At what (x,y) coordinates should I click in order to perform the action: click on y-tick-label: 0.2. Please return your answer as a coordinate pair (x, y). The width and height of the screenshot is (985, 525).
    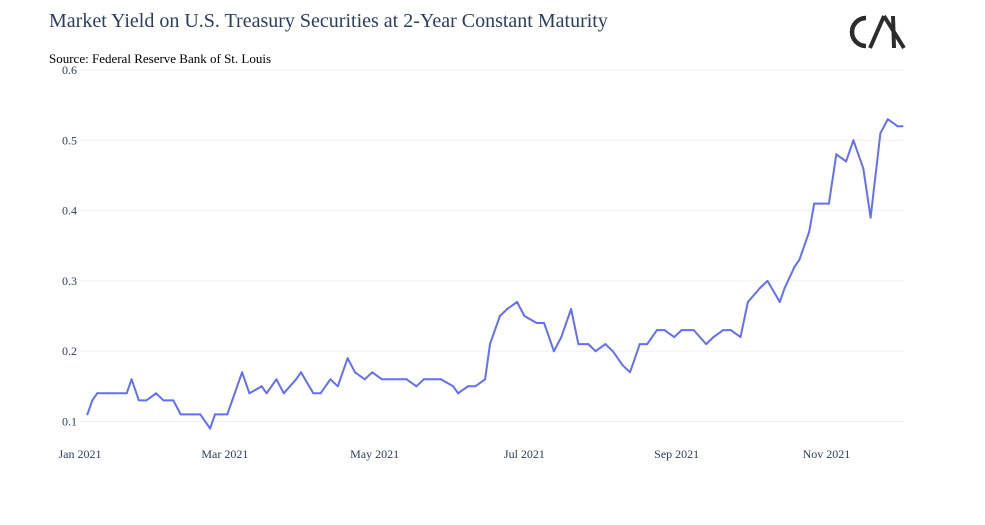
    Looking at the image, I should click on (69, 351).